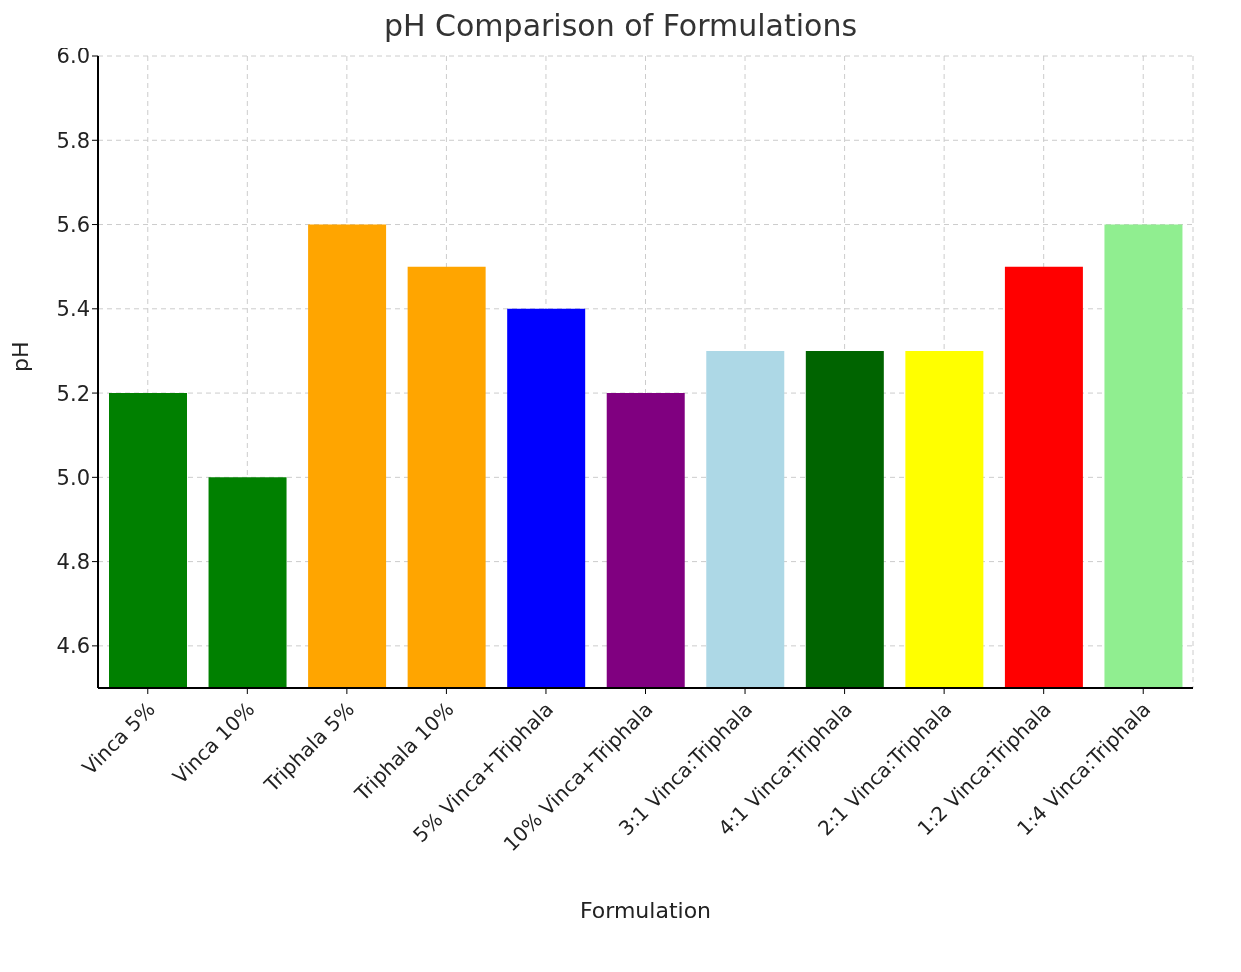 This screenshot has height=972, width=1241. I want to click on y-tick-label: 5.8, so click(73, 140).